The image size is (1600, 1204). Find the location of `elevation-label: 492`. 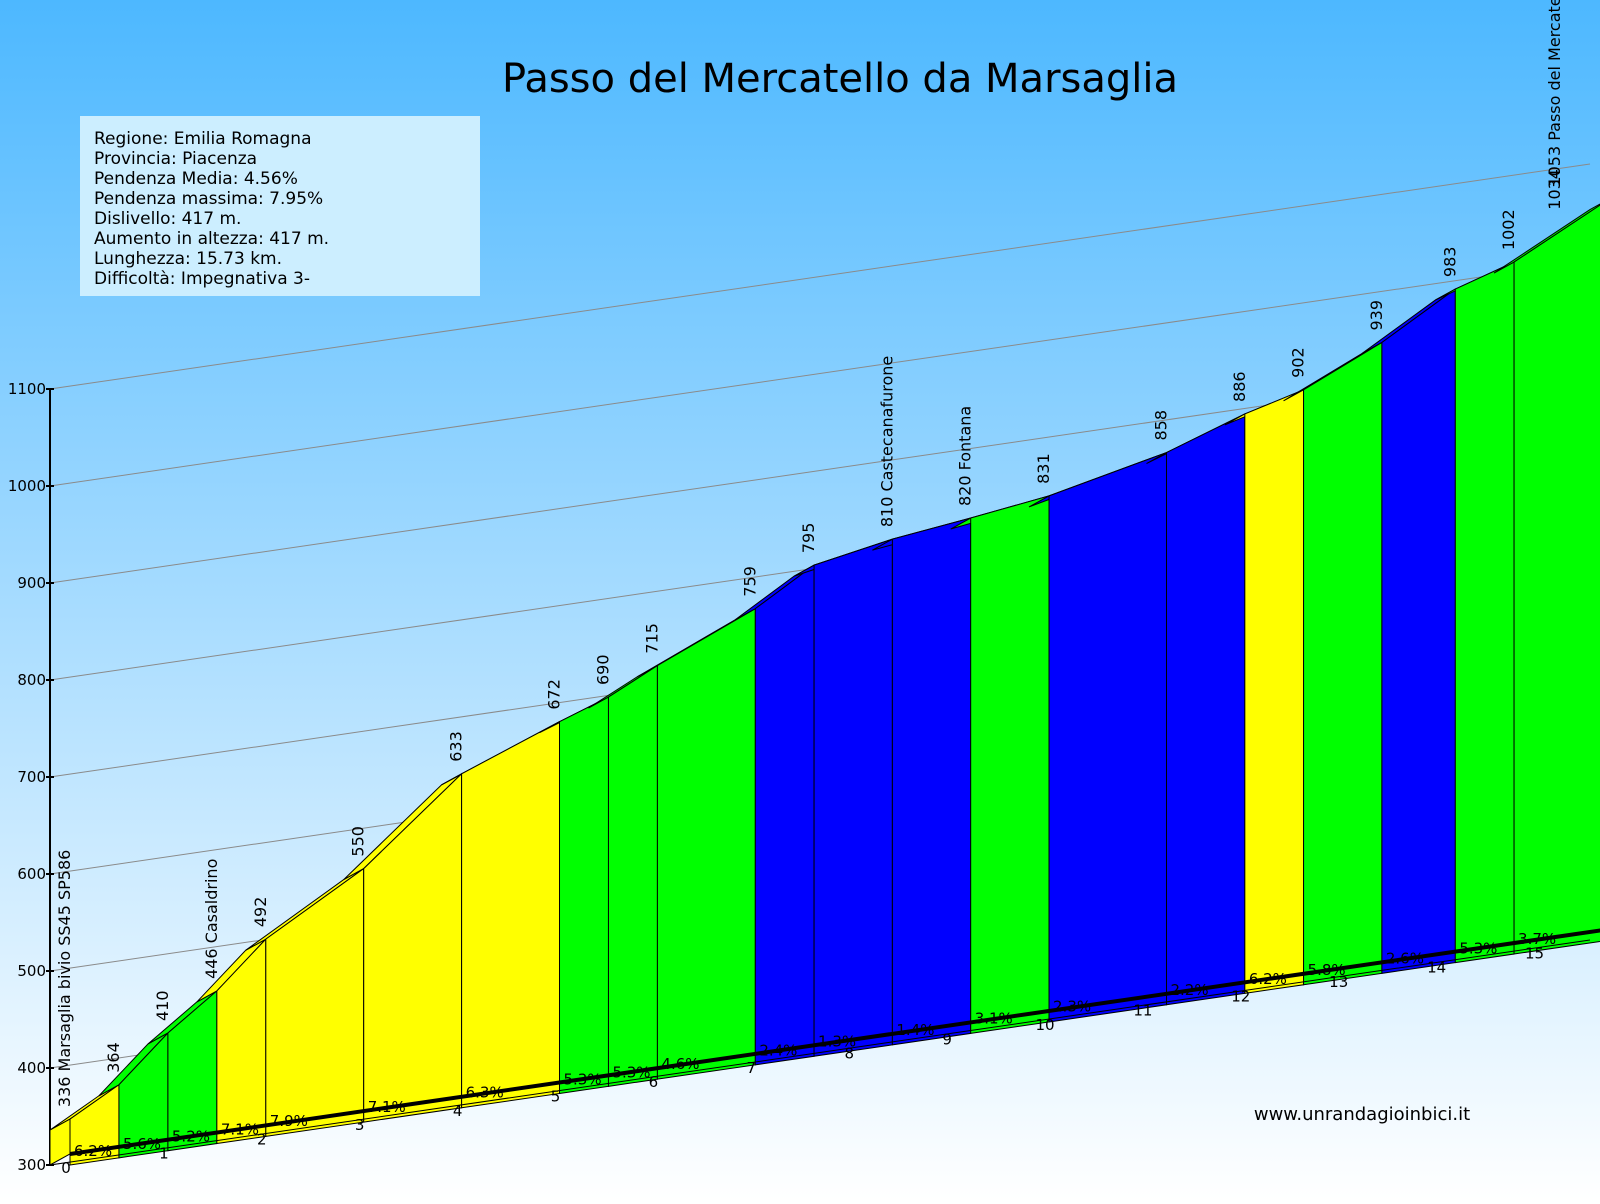

elevation-label: 492 is located at coordinates (260, 912).